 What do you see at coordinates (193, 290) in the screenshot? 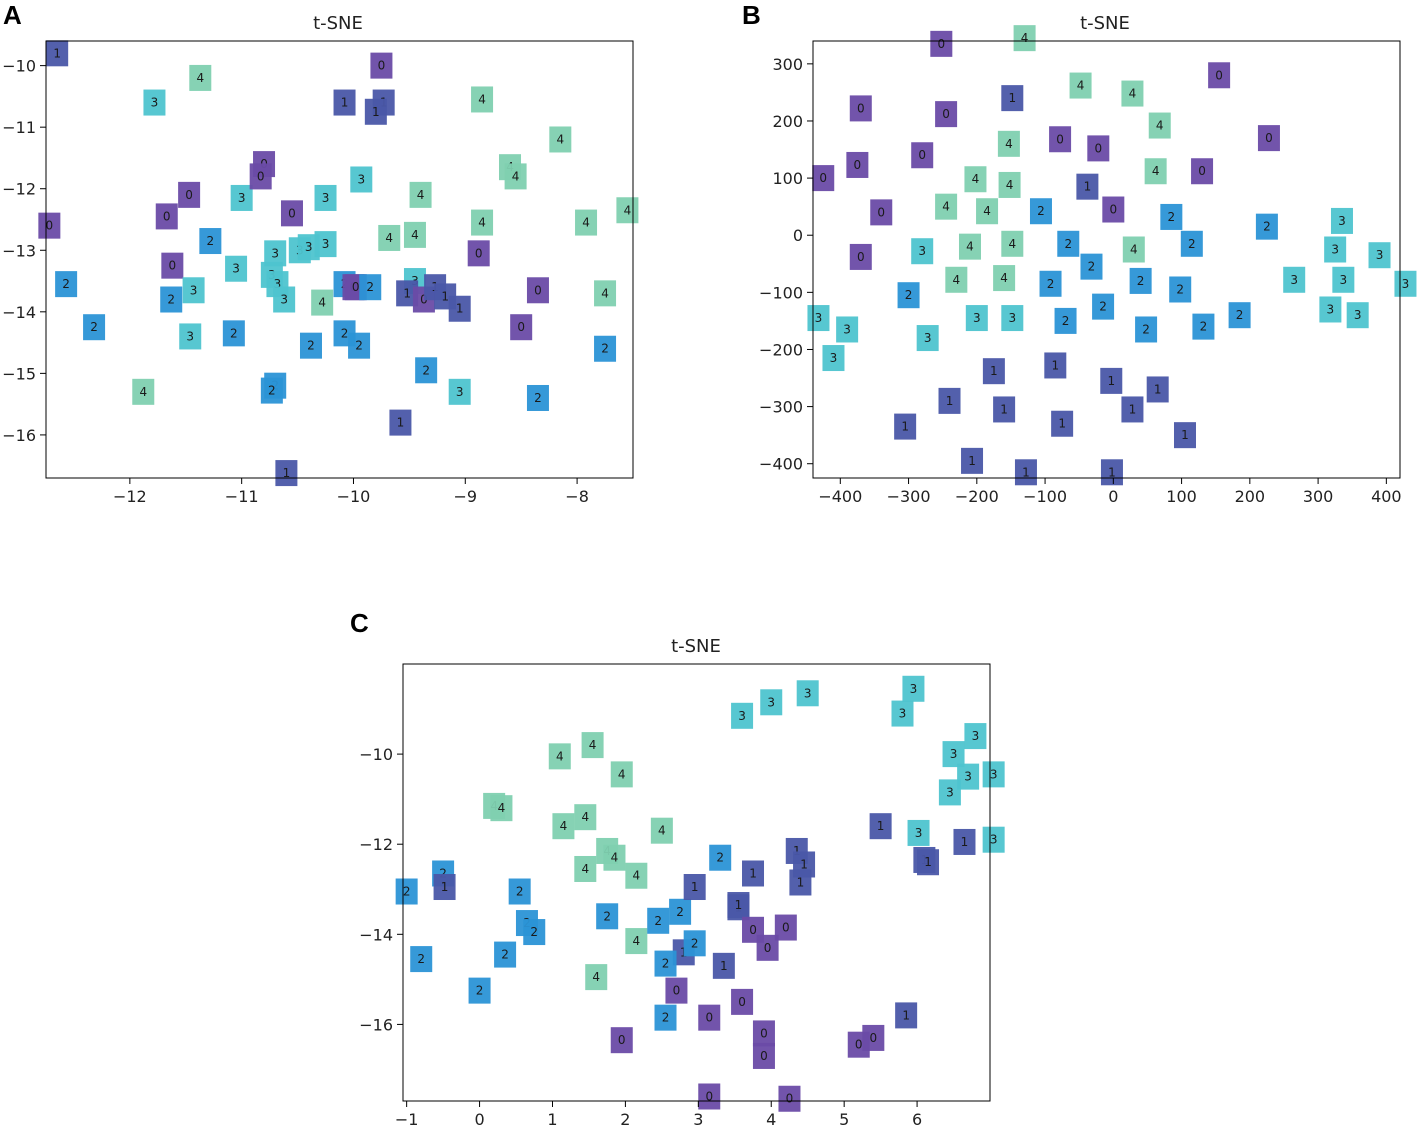
I see `point-a-10: 3` at bounding box center [193, 290].